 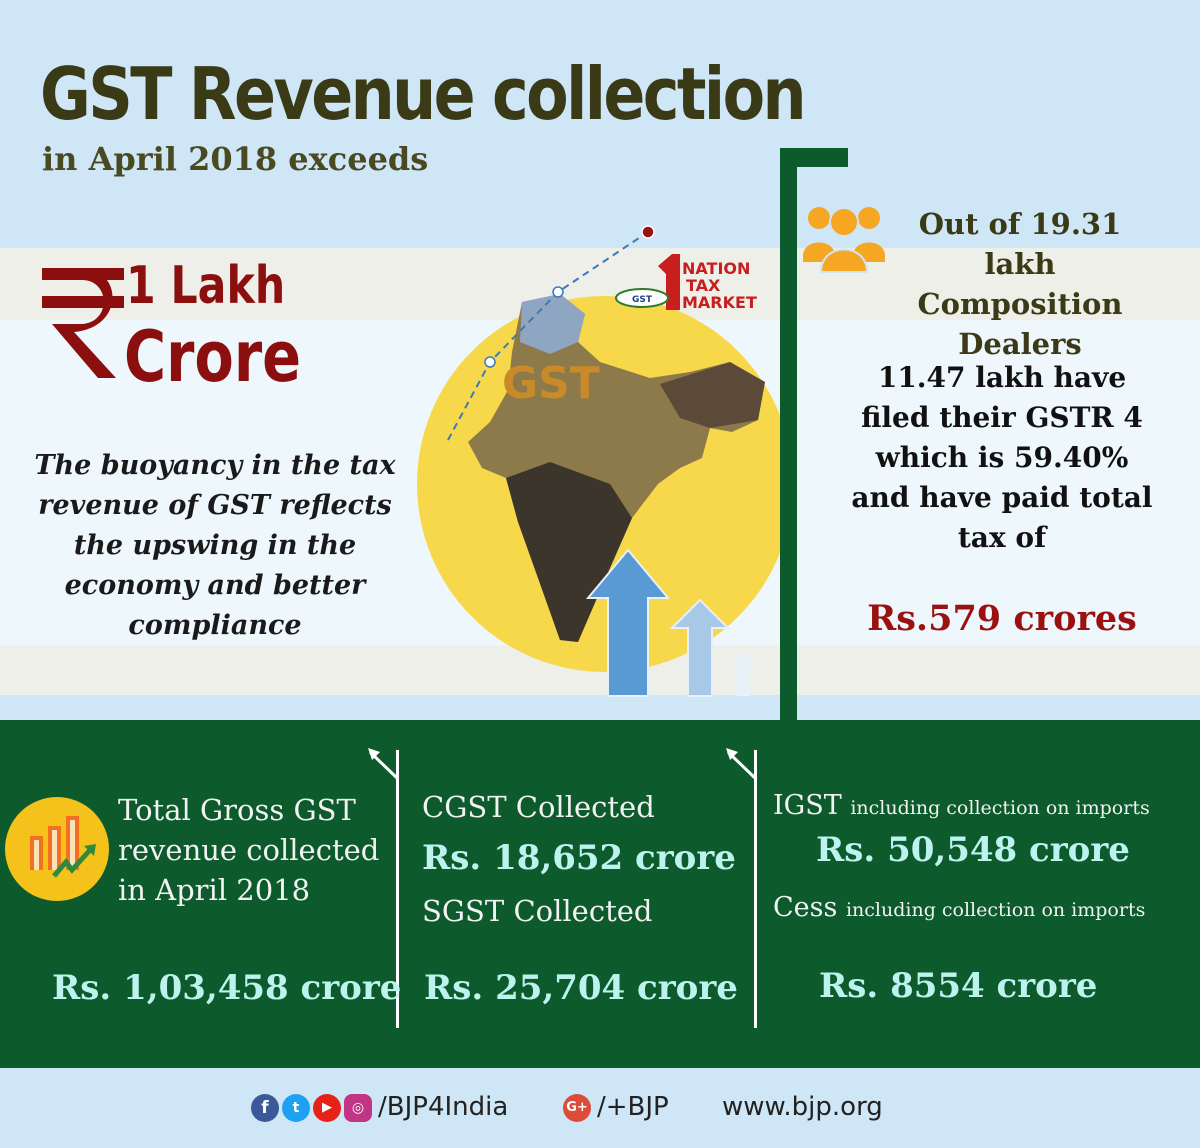 What do you see at coordinates (703, 285) in the screenshot?
I see `svg-text: TAX` at bounding box center [703, 285].